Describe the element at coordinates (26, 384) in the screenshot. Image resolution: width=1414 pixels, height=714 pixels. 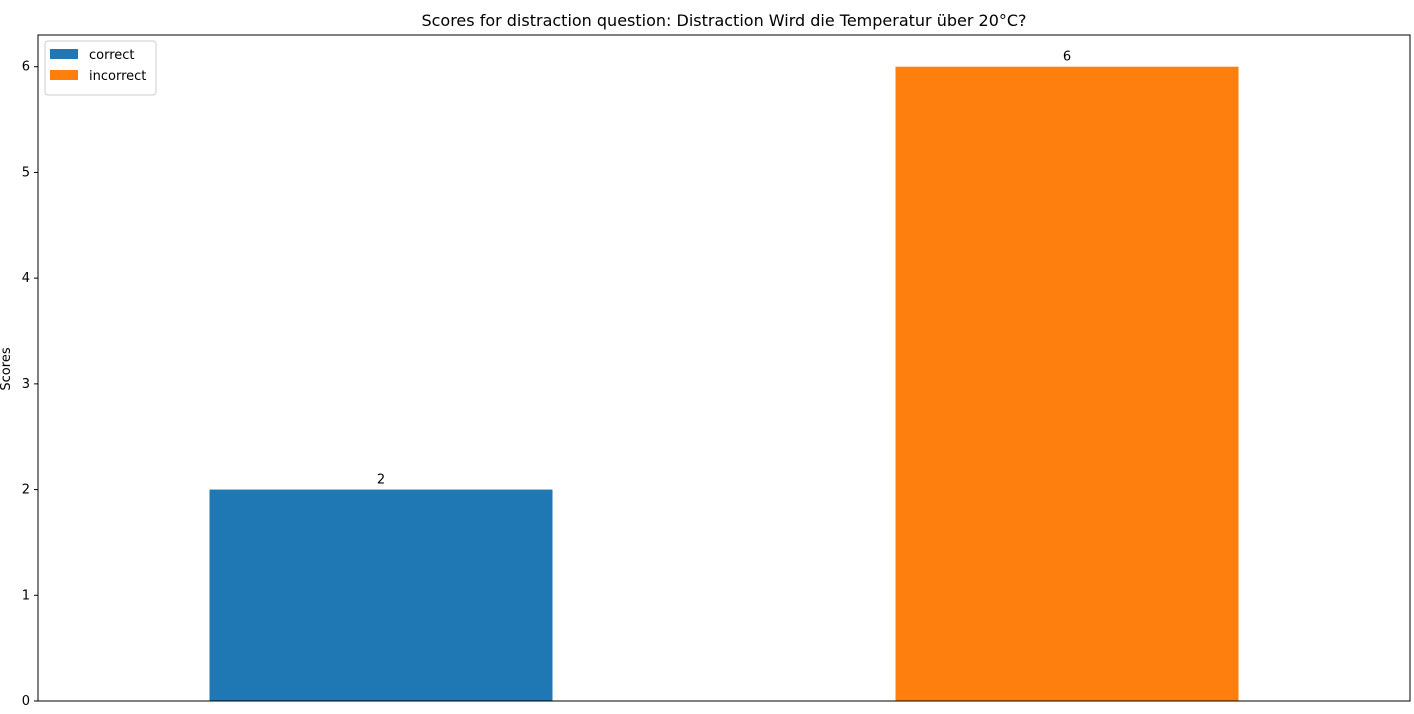
I see `y-tick-label: 3` at that location.